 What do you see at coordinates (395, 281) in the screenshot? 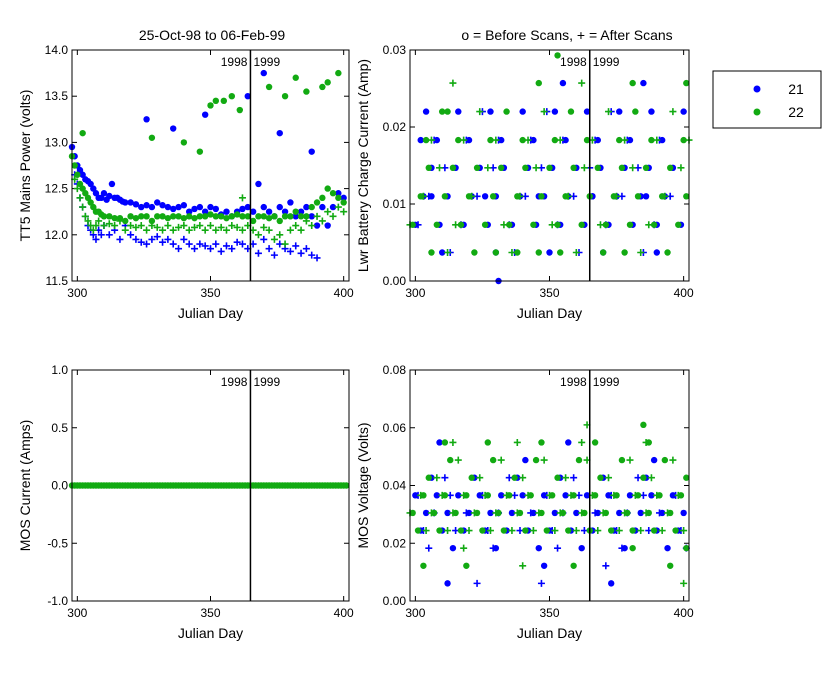
I see `y-tick-label: 0.00` at bounding box center [395, 281].